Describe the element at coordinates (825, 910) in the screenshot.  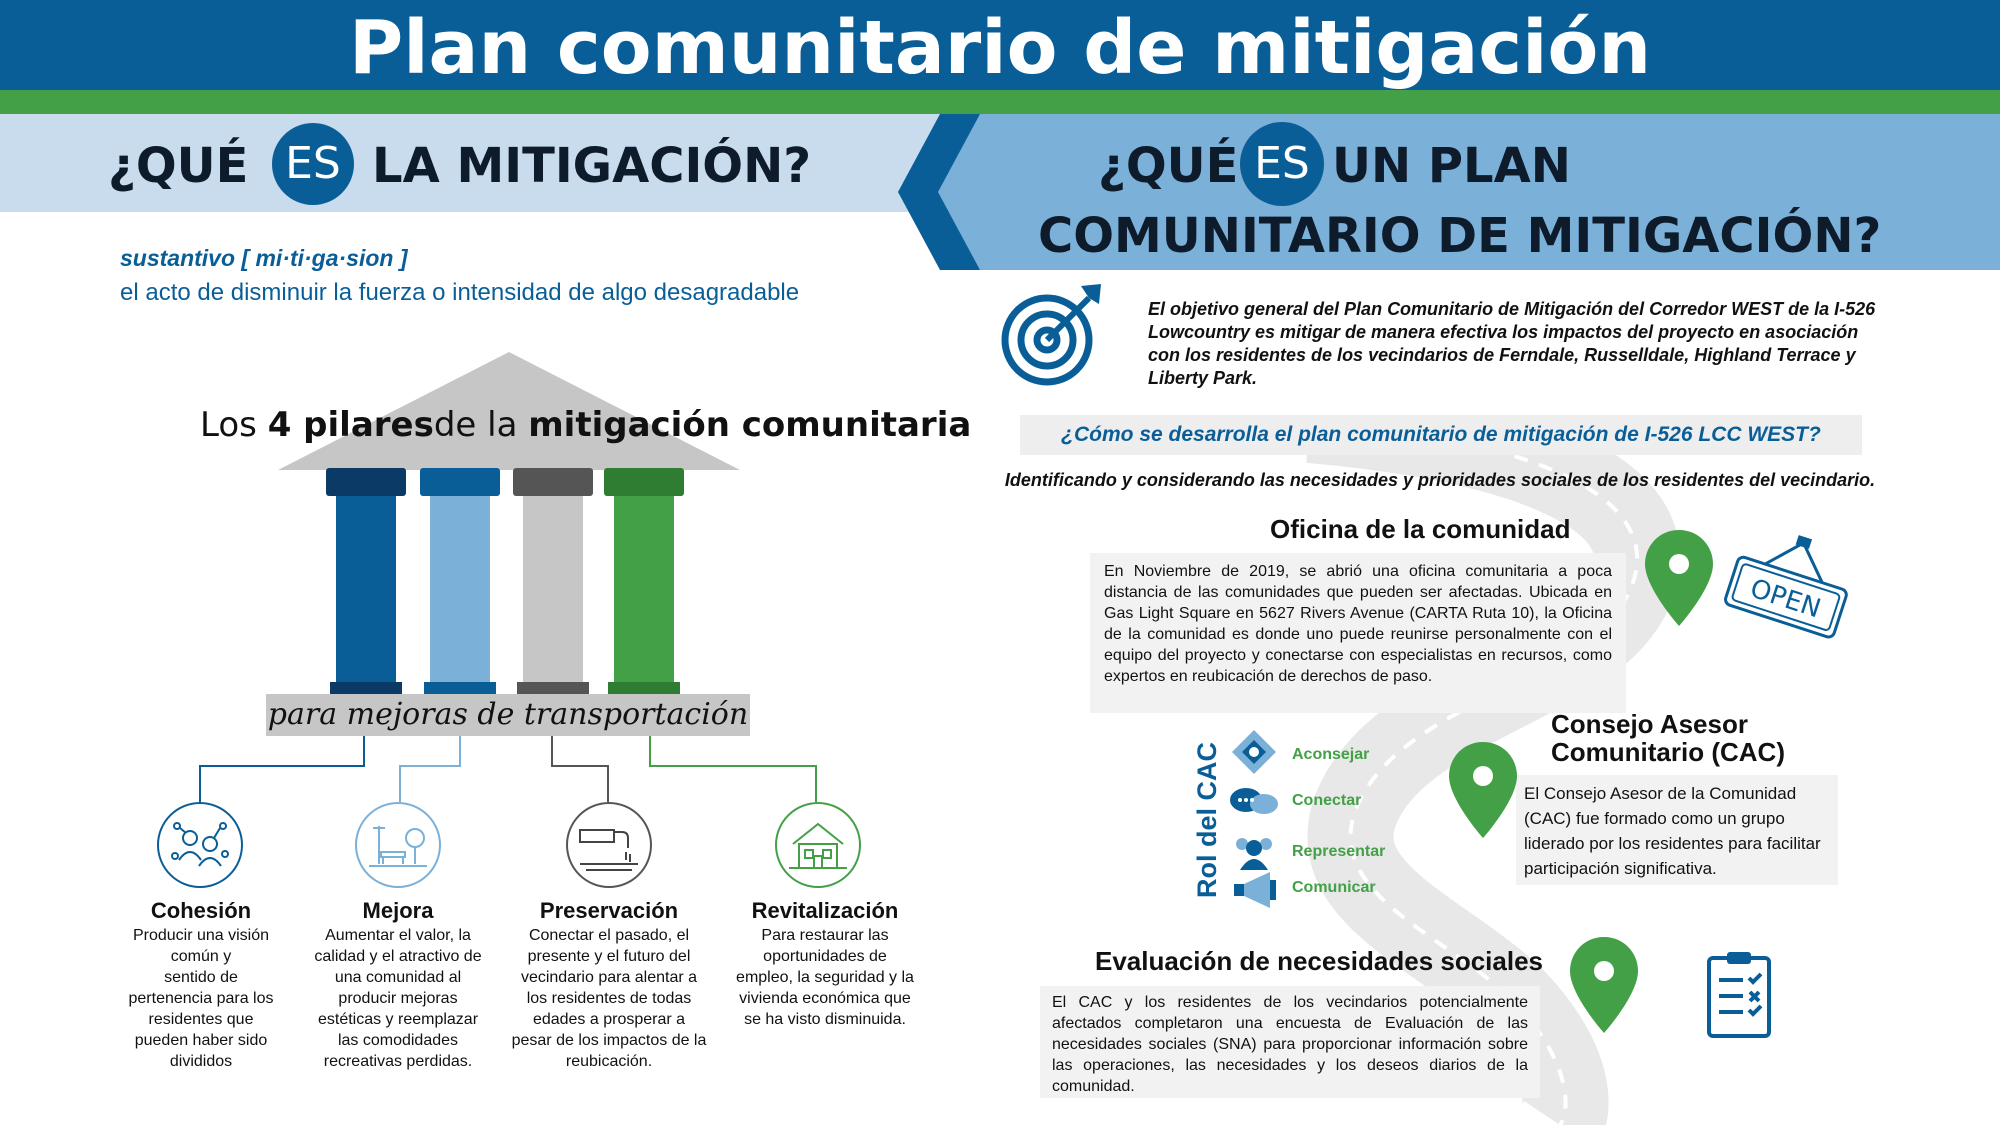
I see `pillar-name-revitalizacion: Revitalización` at that location.